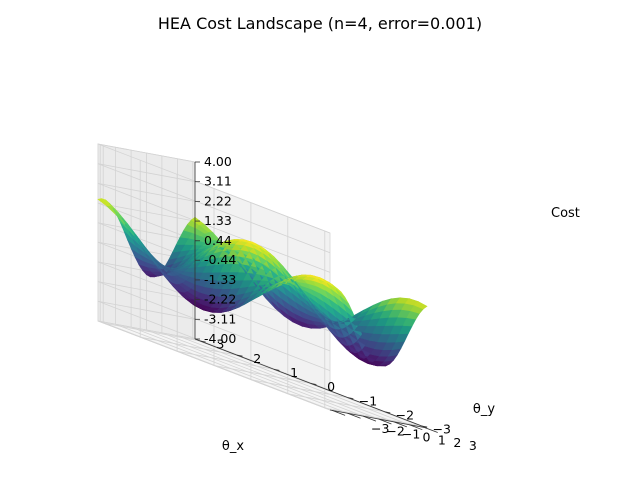 The height and width of the screenshot is (480, 640). What do you see at coordinates (420, 305) in the screenshot?
I see `surface-patch` at bounding box center [420, 305].